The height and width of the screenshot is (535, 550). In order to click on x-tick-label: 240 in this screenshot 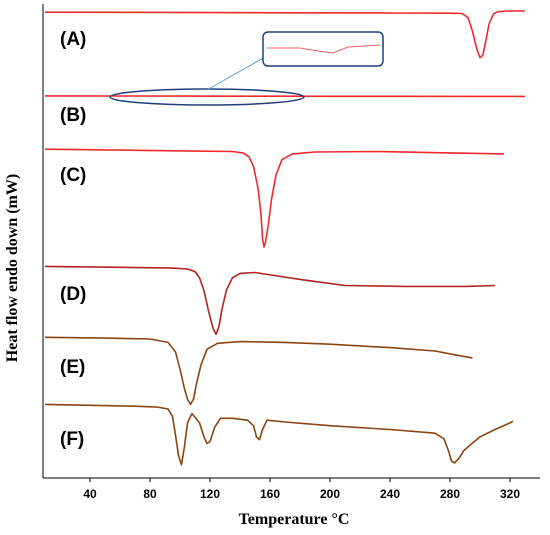, I will do `click(390, 494)`.